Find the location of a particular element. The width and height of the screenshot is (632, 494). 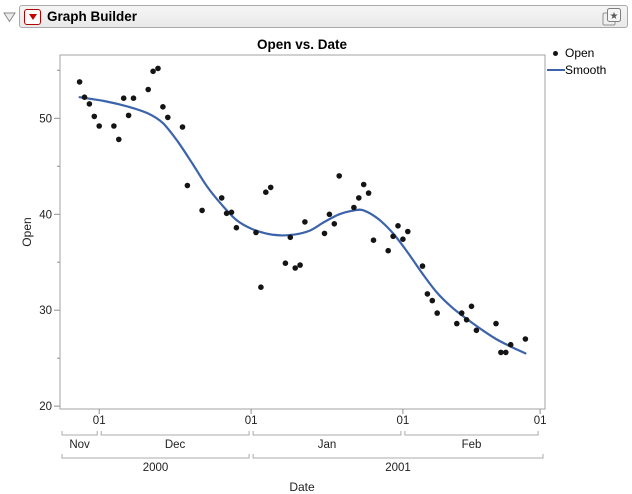

month-label: Nov is located at coordinates (79, 445).